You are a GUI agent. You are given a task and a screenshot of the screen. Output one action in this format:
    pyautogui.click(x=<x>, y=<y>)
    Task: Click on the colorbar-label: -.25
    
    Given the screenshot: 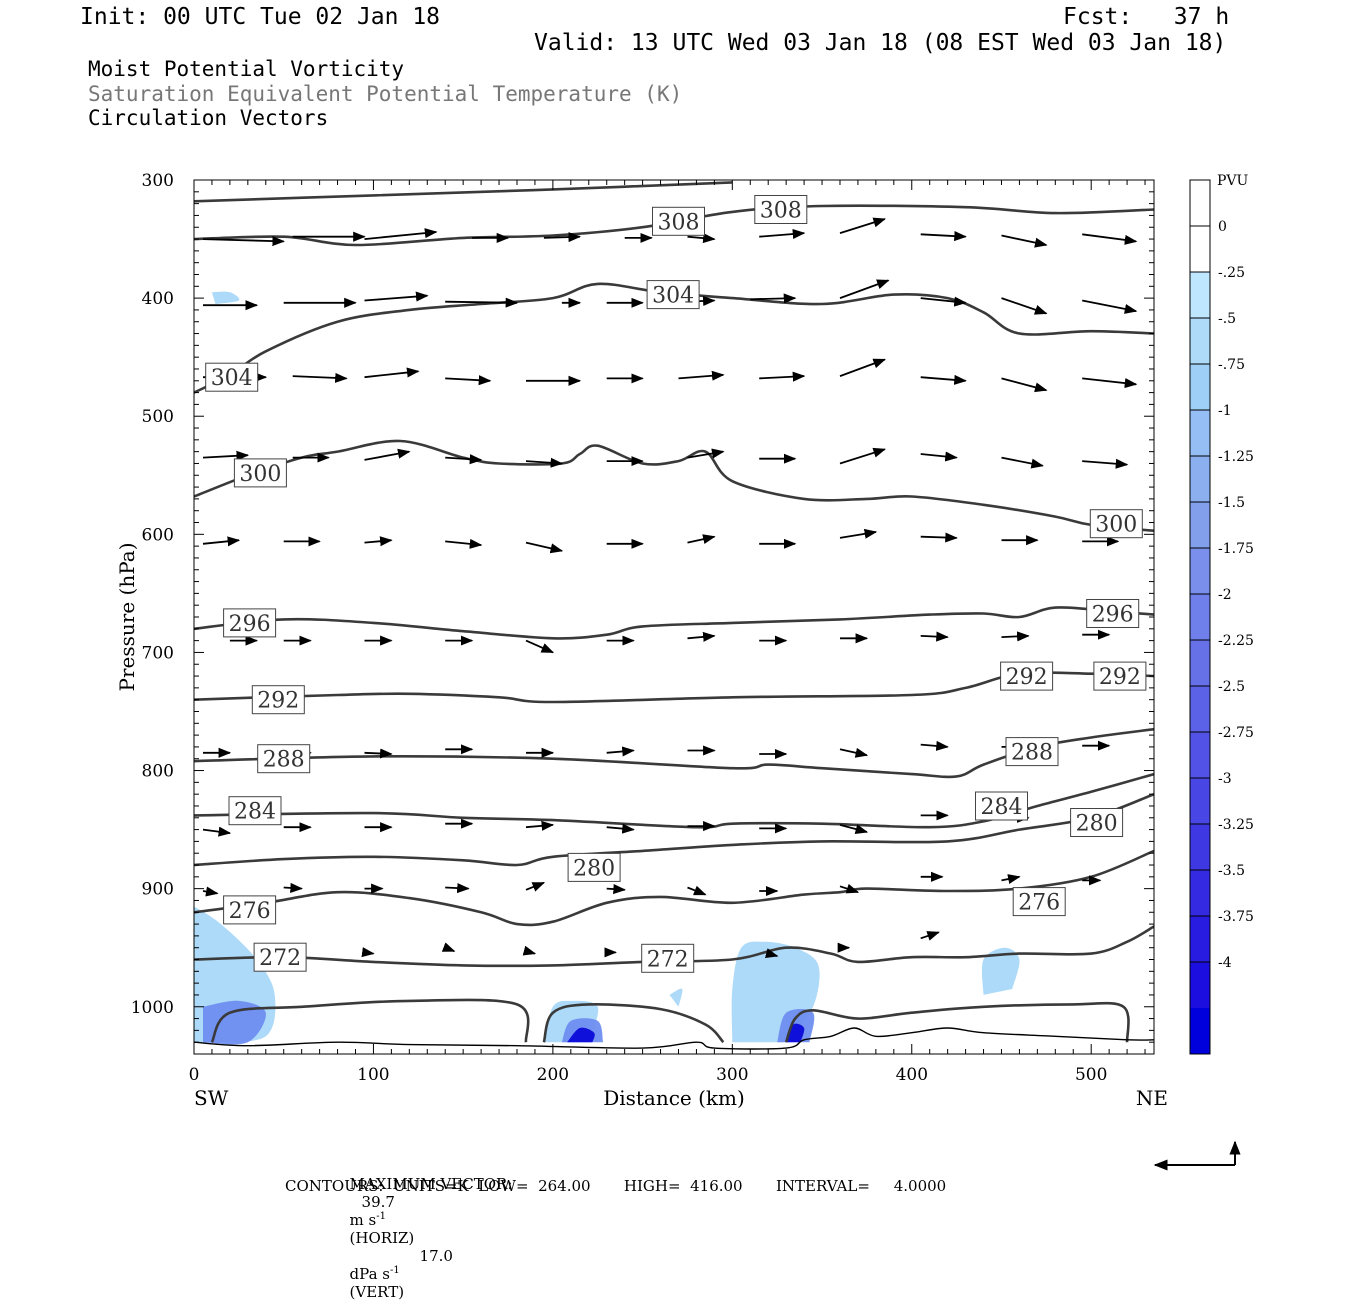 What is the action you would take?
    pyautogui.click(x=1231, y=273)
    